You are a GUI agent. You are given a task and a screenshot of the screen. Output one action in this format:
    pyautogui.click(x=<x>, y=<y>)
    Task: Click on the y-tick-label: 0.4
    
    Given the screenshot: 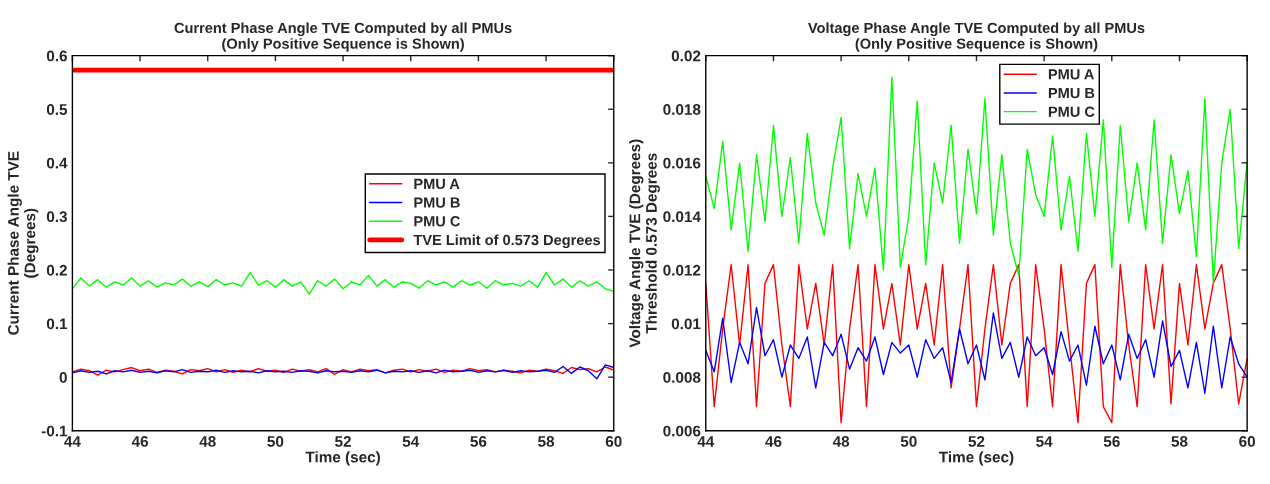 What is the action you would take?
    pyautogui.click(x=57, y=163)
    